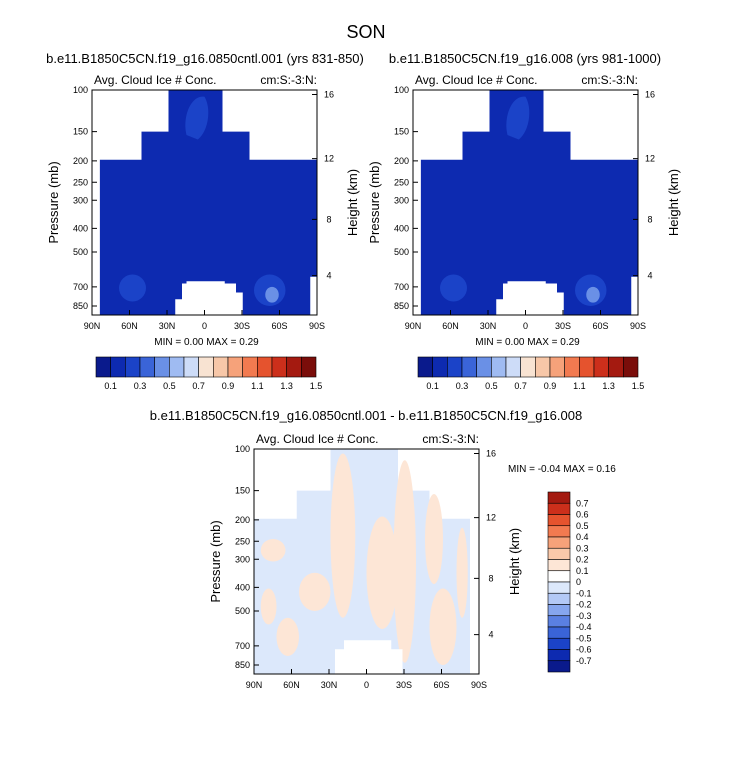 This screenshot has width=733, height=770. What do you see at coordinates (365, 32) in the screenshot?
I see `page-title: SON` at bounding box center [365, 32].